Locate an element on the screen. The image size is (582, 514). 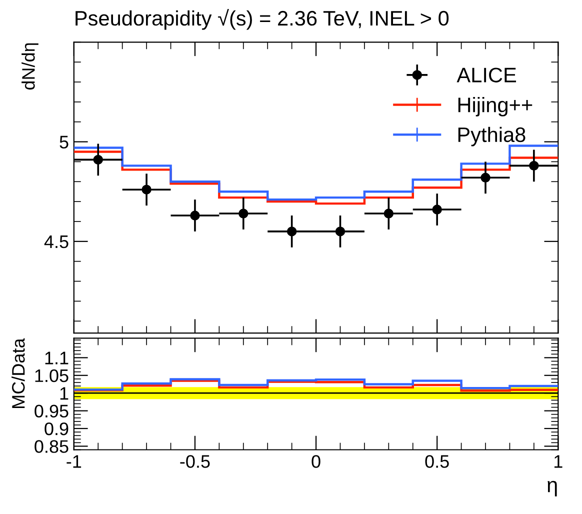
y-tick-label: 4.5 is located at coordinates (56, 242).